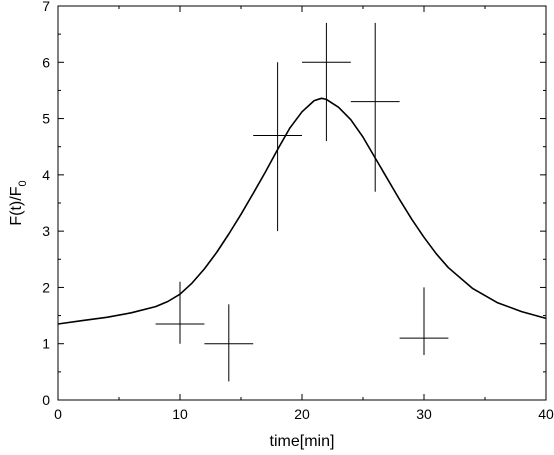 The image size is (554, 455). I want to click on x-tick-label: 10, so click(180, 414).